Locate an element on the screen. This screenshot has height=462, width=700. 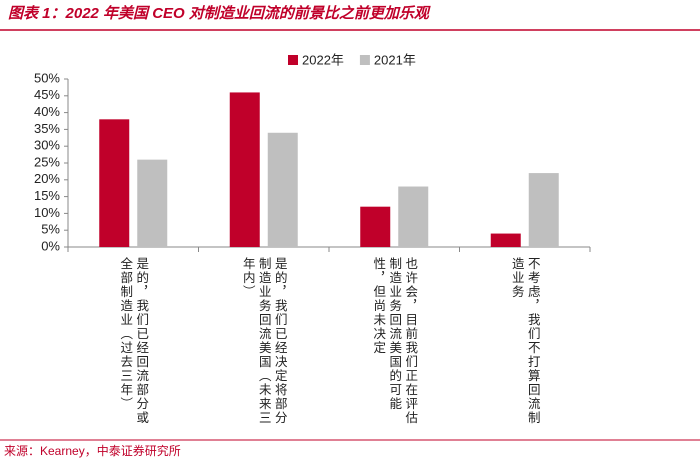
x-tick-label: 不考虑，我们不打算回流制造业务 is located at coordinates (525, 341).